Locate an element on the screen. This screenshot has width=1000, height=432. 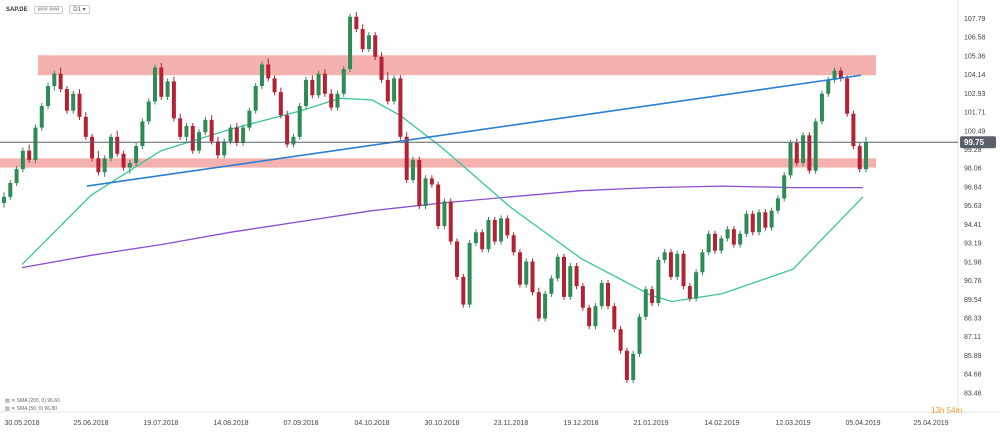
y-tick-label: 102.93 is located at coordinates (975, 94).